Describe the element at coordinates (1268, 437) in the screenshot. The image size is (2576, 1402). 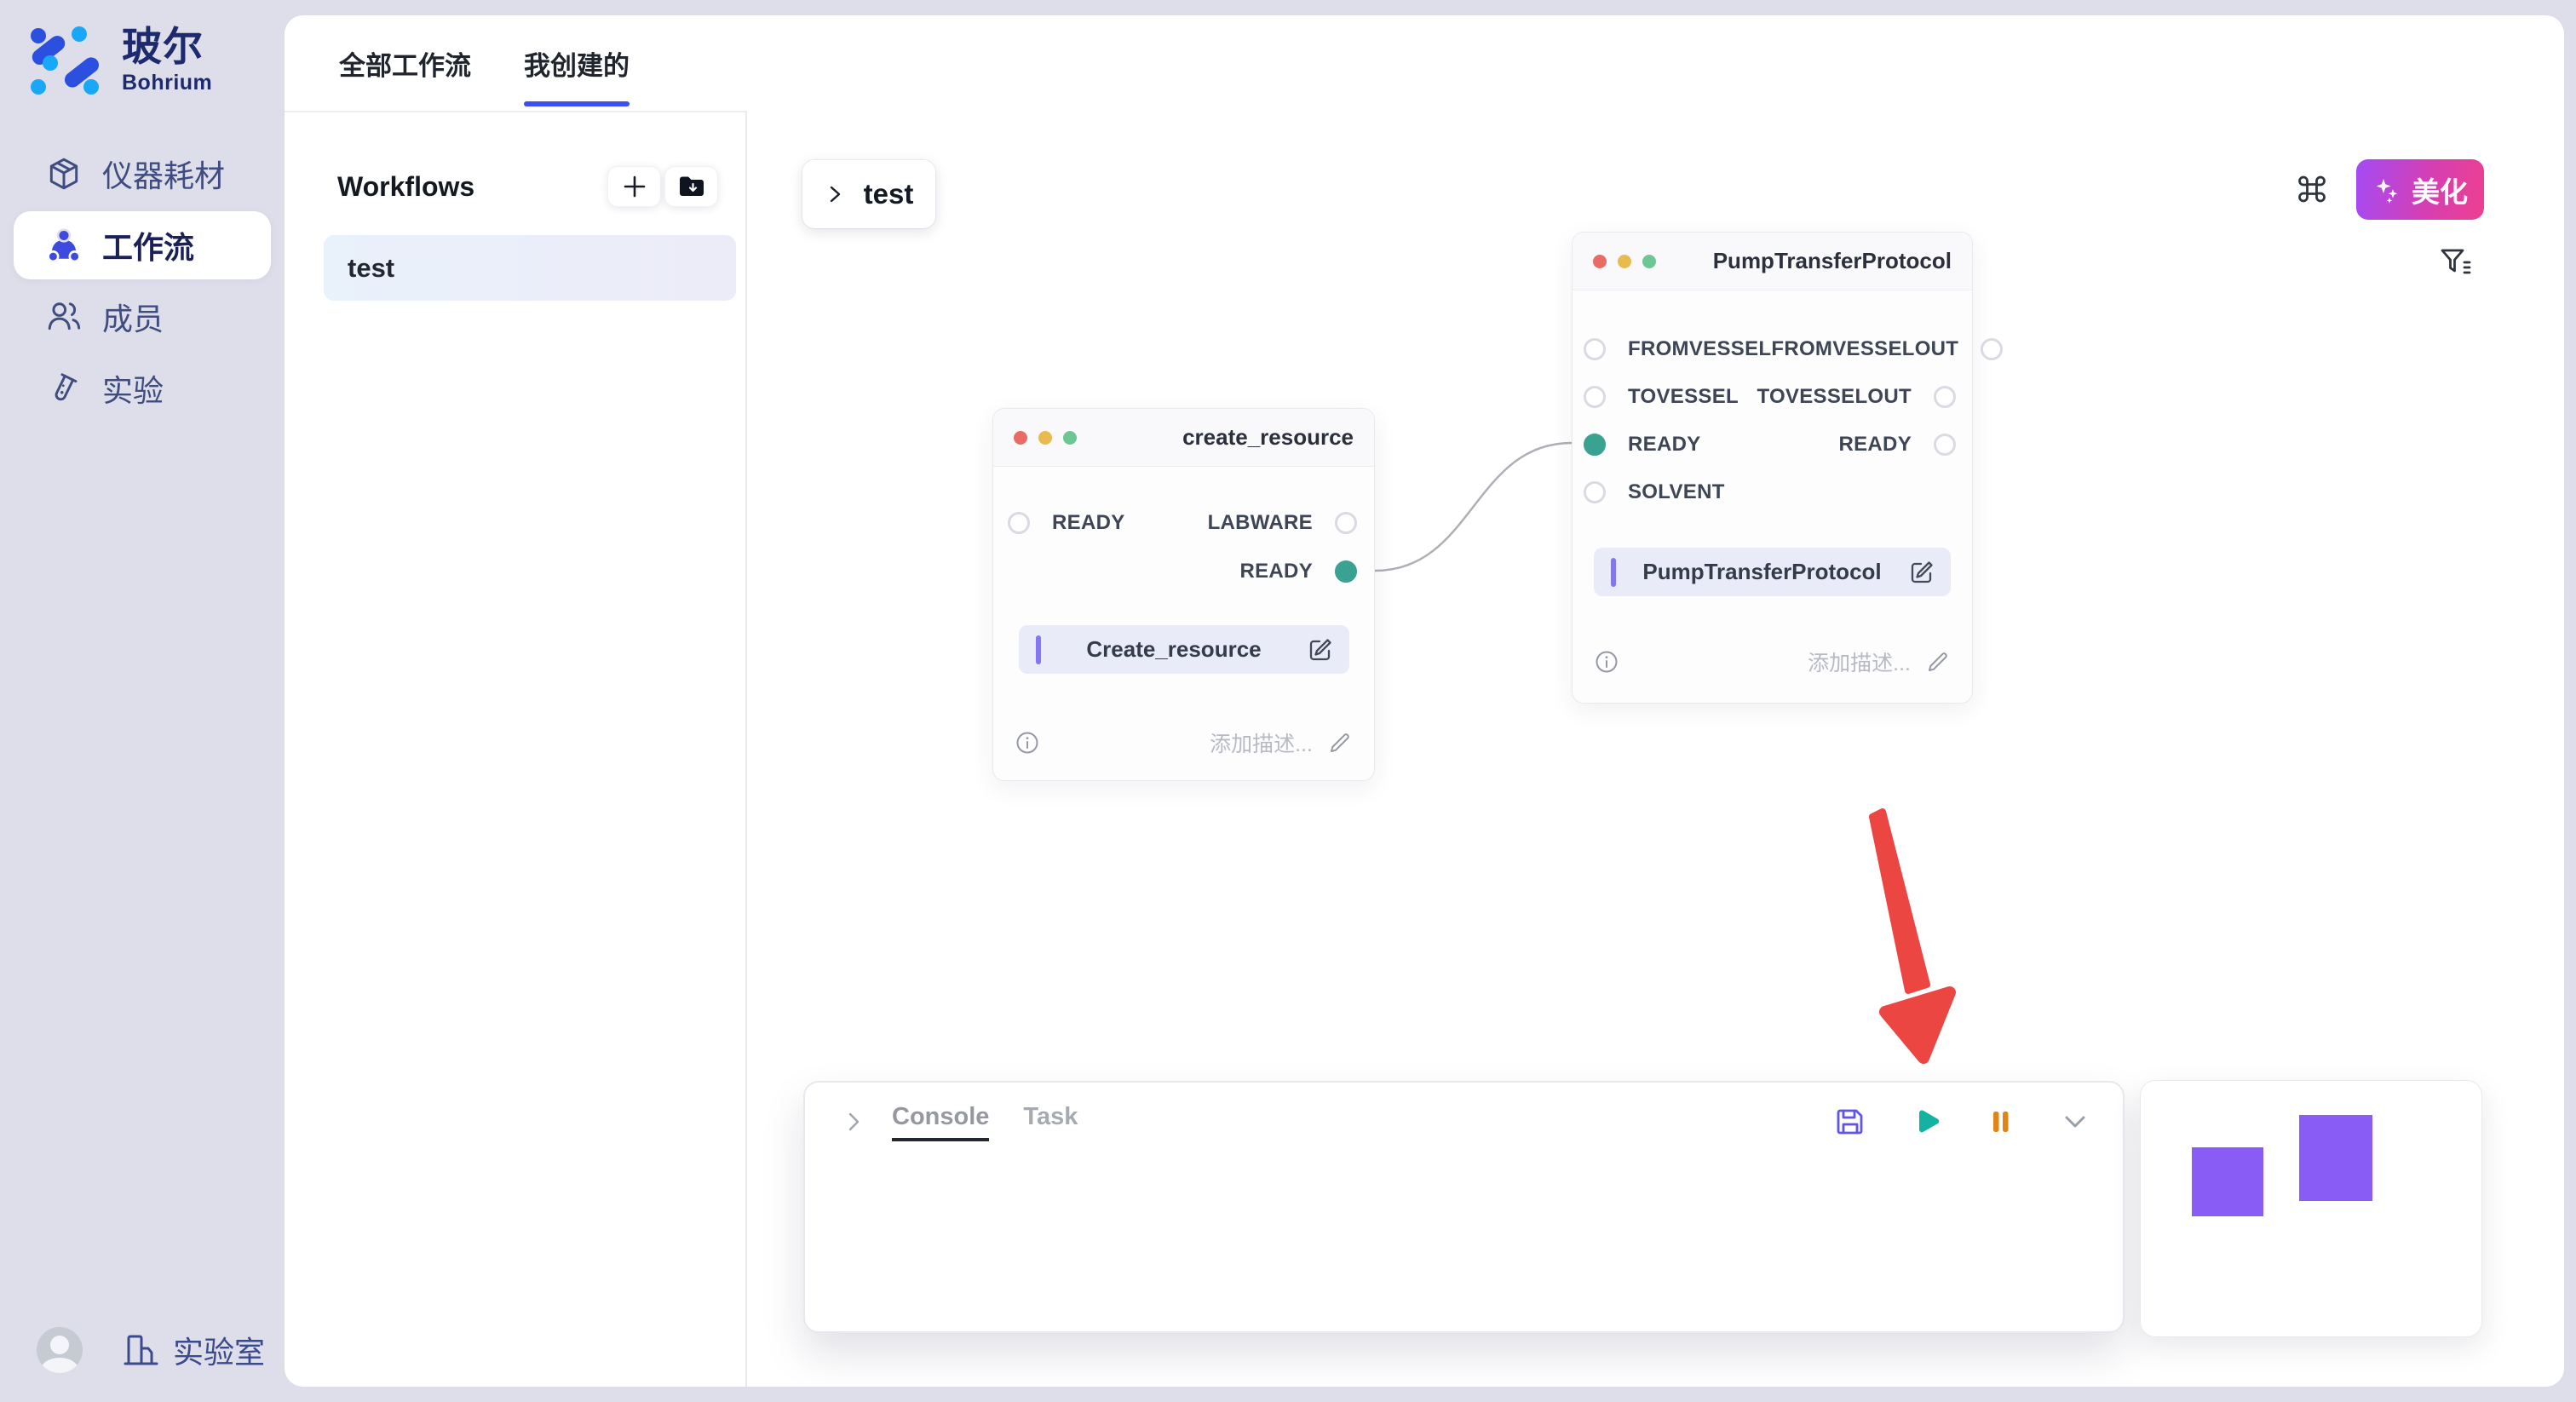
I see `node-title: create_resource` at that location.